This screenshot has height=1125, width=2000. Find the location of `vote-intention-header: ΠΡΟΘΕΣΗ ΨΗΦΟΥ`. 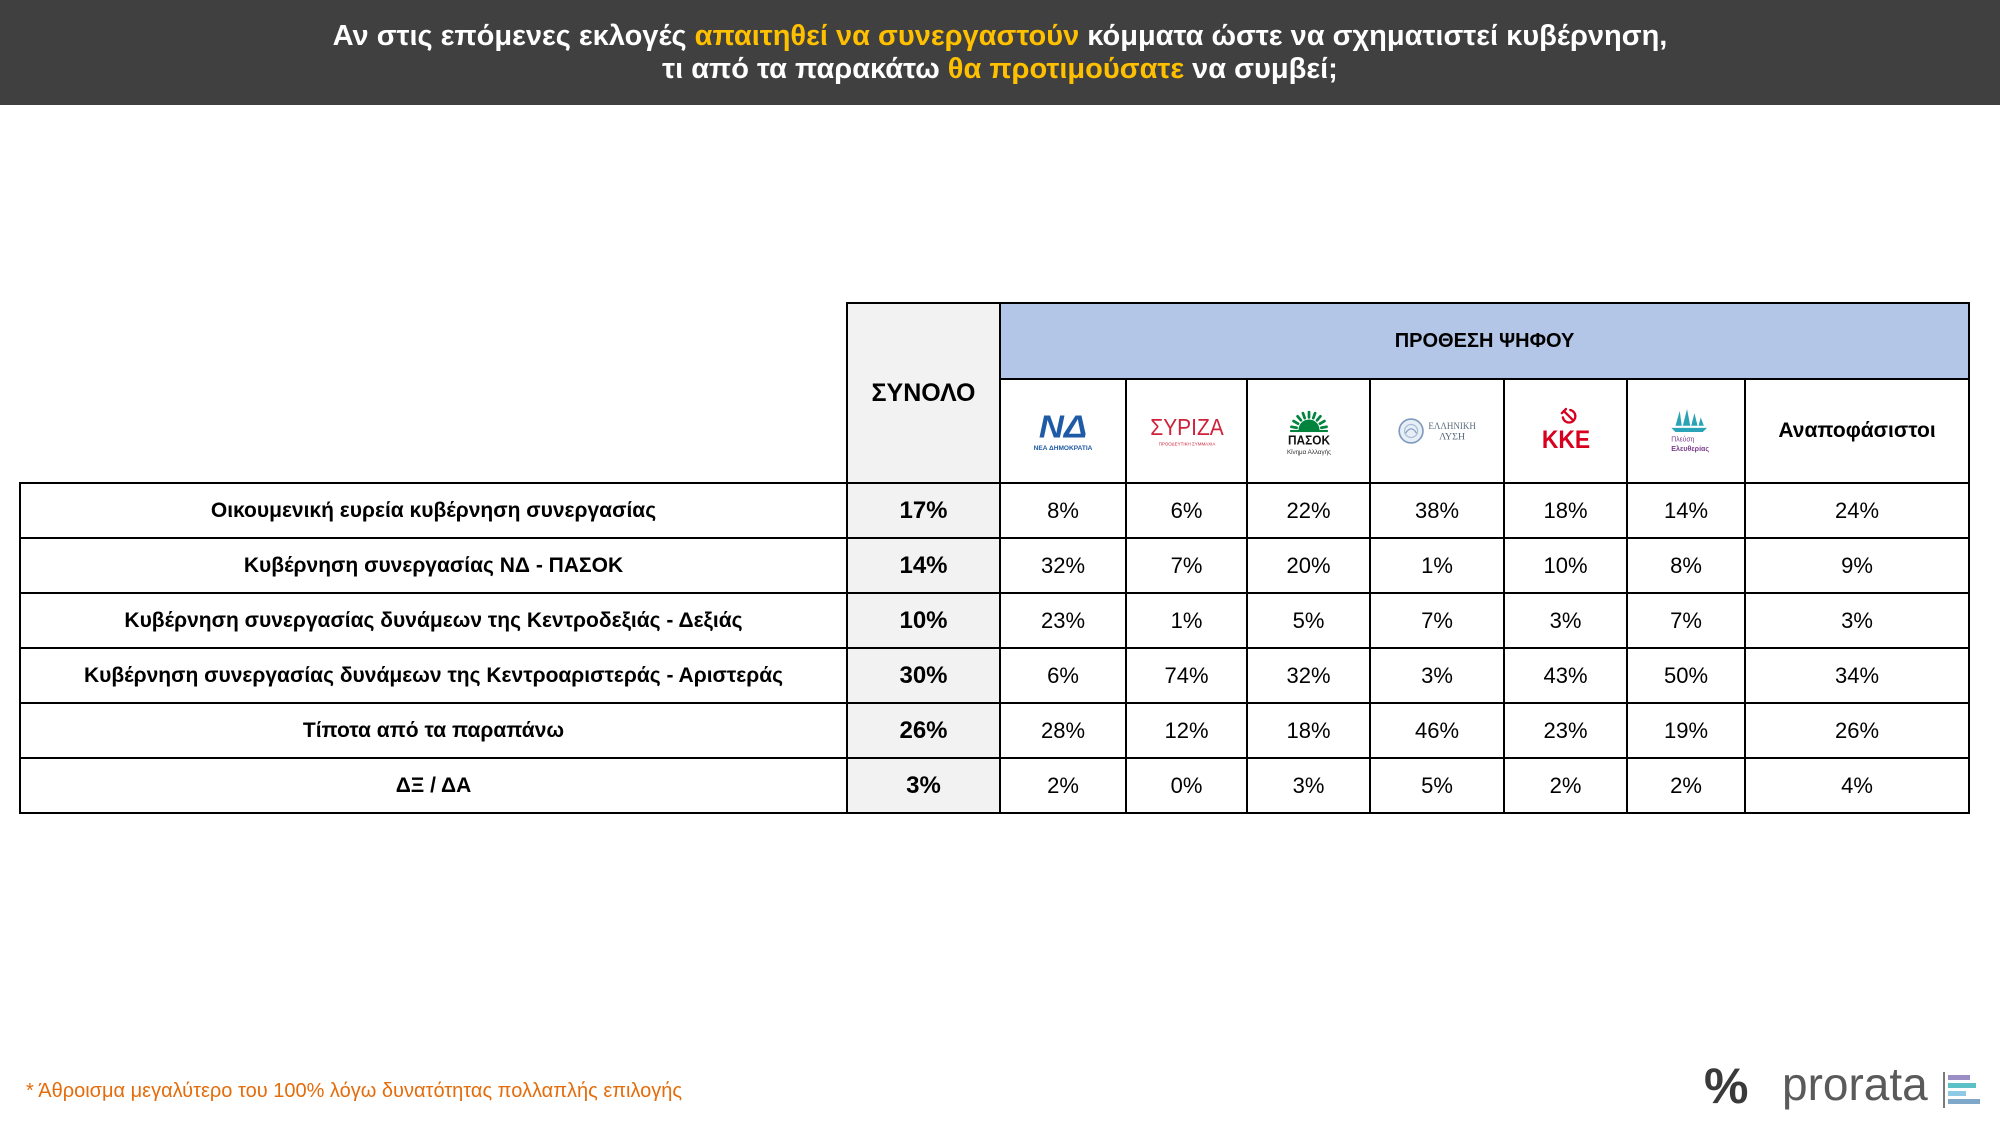

vote-intention-header: ΠΡΟΘΕΣΗ ΨΗΦΟΥ is located at coordinates (1484, 341).